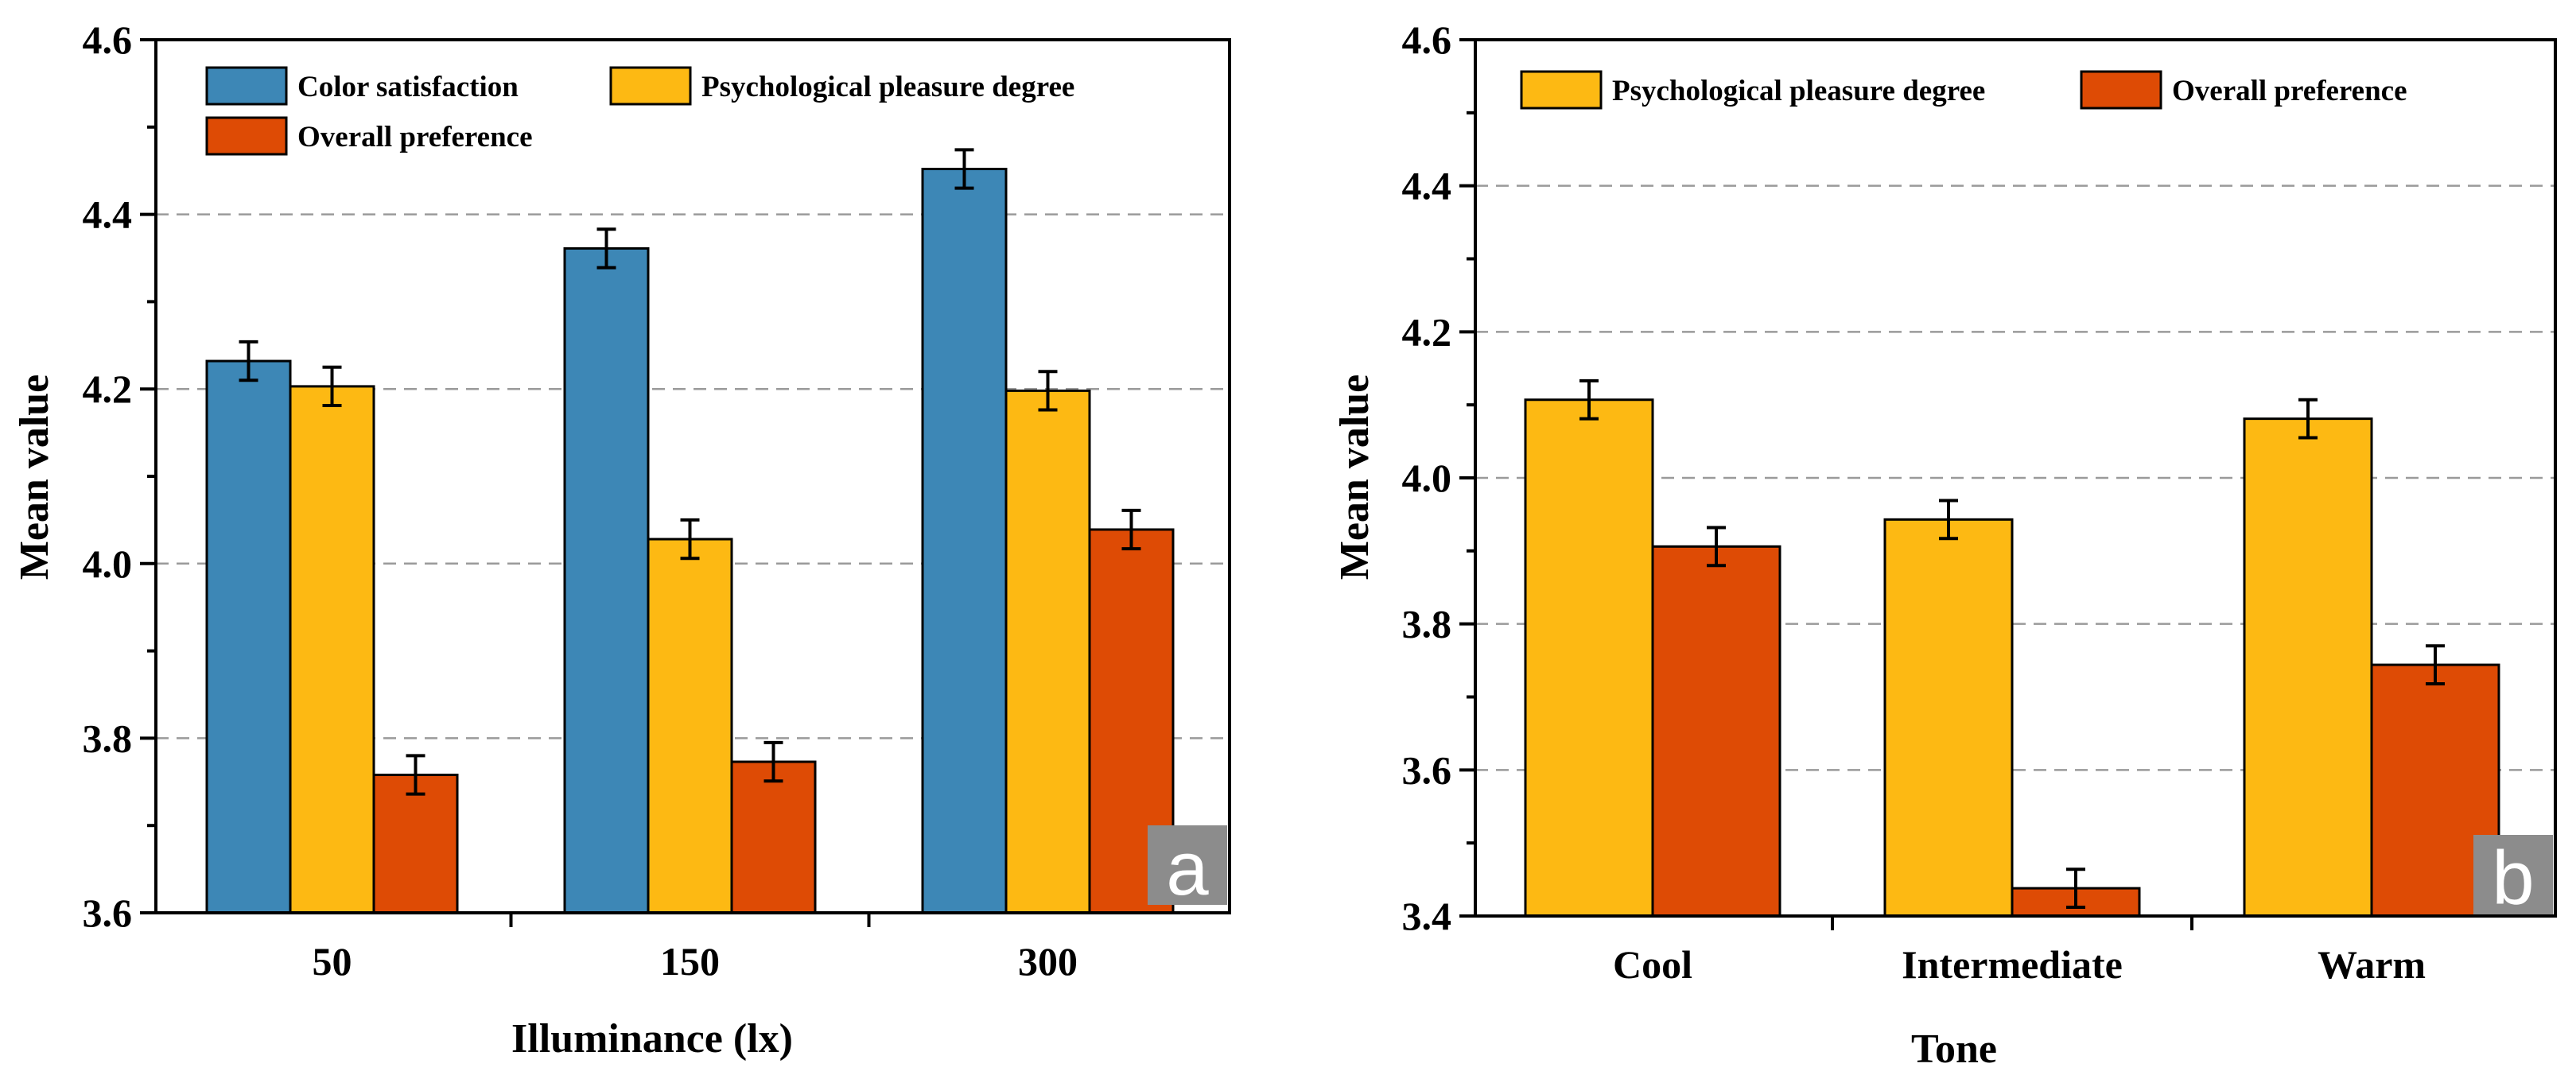 This screenshot has width=2576, height=1079. What do you see at coordinates (108, 389) in the screenshot?
I see `y-tick-label-a: 4.2` at bounding box center [108, 389].